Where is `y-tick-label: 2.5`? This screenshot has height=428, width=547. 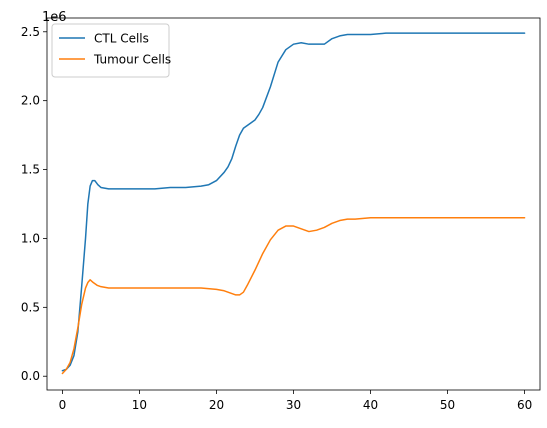
y-tick-label: 2.5 is located at coordinates (30, 32).